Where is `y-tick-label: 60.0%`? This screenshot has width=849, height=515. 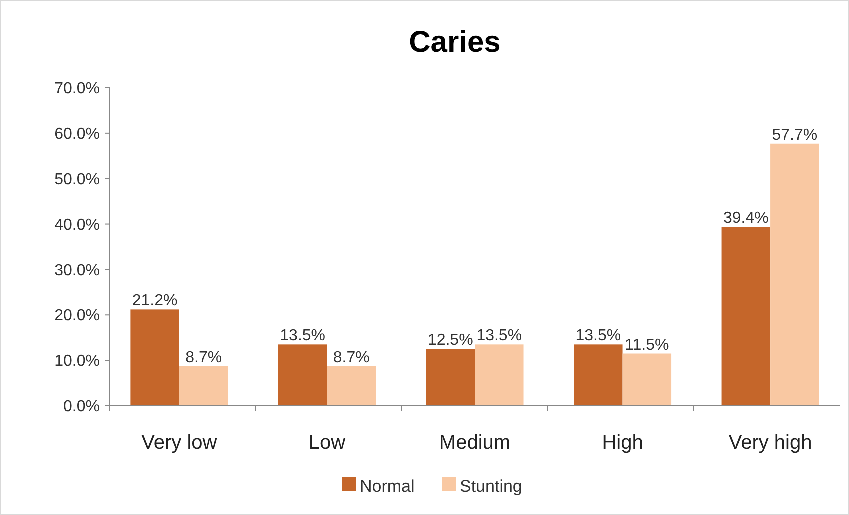
y-tick-label: 60.0% is located at coordinates (77, 135).